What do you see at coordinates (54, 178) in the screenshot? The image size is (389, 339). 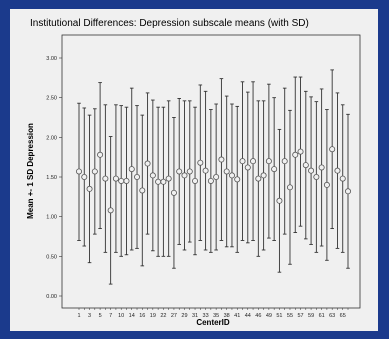 I see `y-axis: 0.00 0.50 1.00 1.50 2.00 2.50 3.00` at bounding box center [54, 178].